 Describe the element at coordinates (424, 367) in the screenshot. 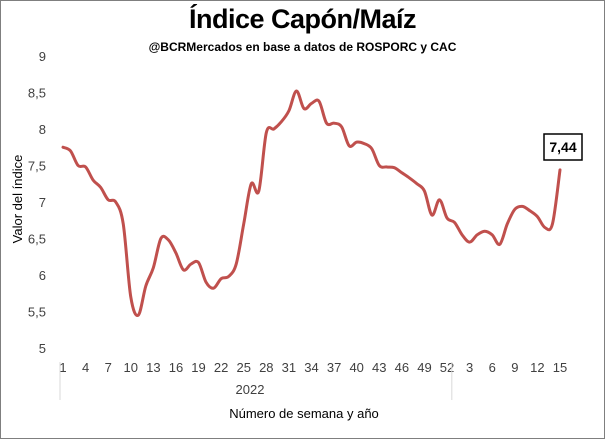

I see `x-tick-label: 49` at that location.